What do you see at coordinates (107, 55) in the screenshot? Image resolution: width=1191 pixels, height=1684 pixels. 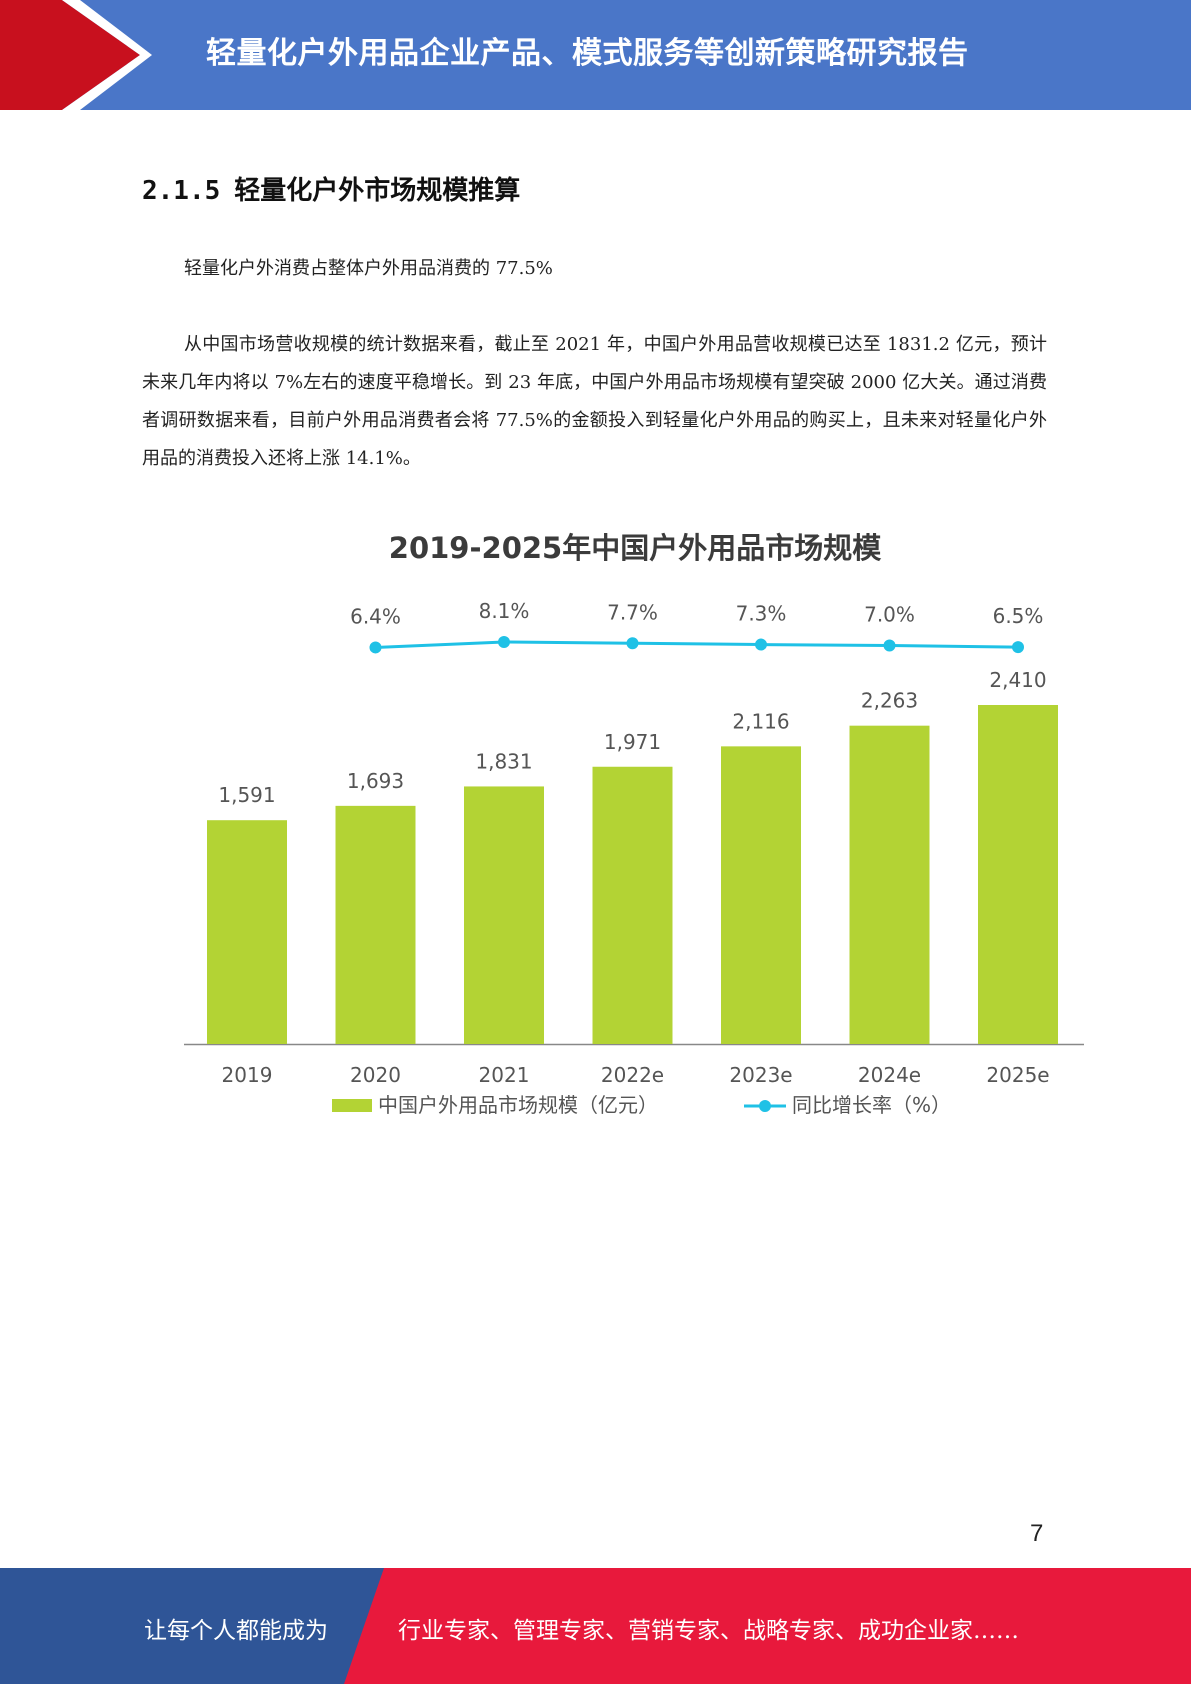 I see `header-white-chevron` at bounding box center [107, 55].